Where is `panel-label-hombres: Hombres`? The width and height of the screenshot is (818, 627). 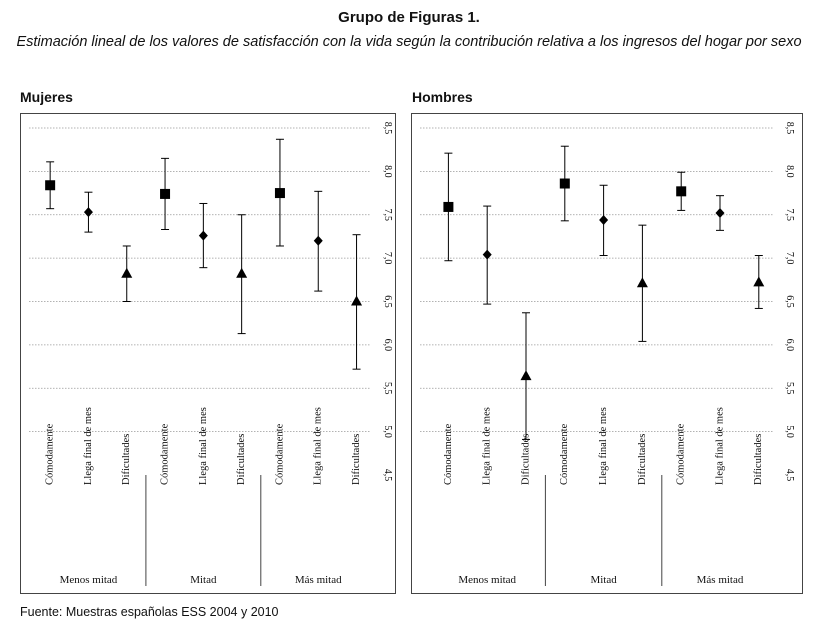
panel-label-hombres: Hombres is located at coordinates (442, 97).